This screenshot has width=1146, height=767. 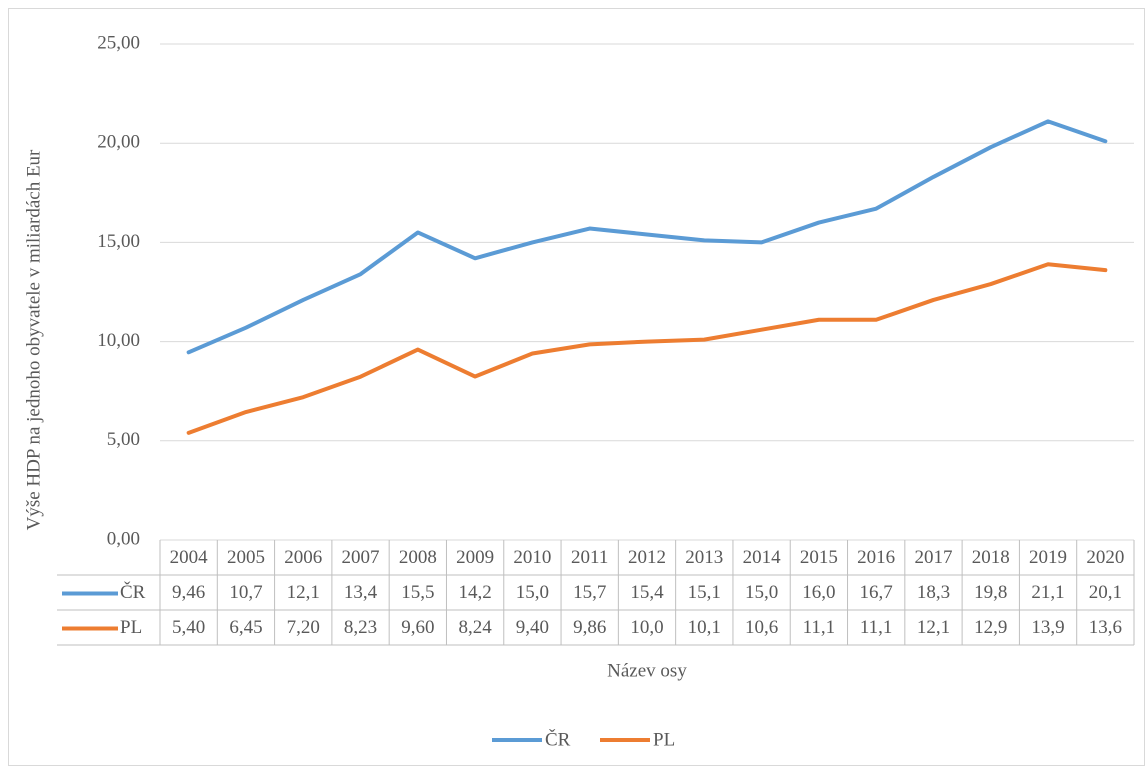 I want to click on x-tick-label: 2016, so click(x=876, y=557).